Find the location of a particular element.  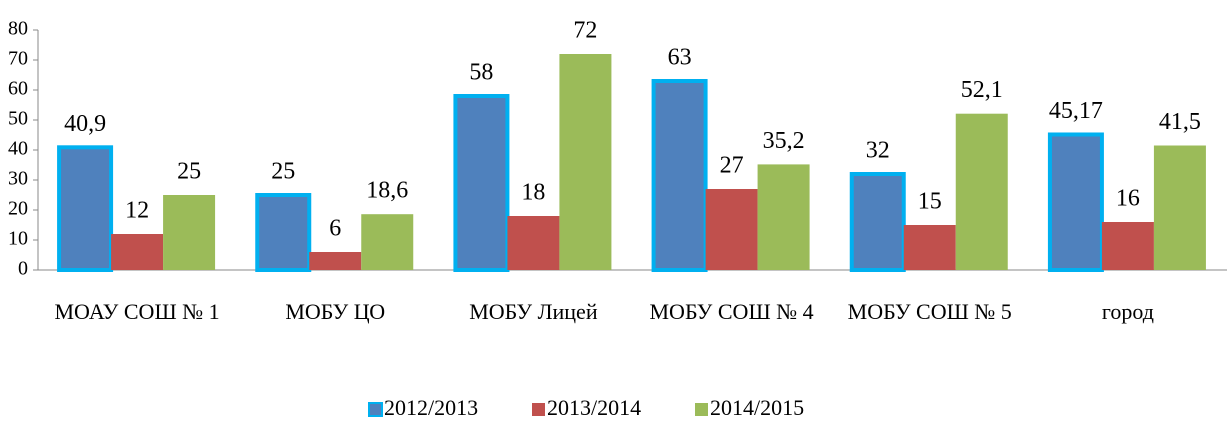

data-label: 18 is located at coordinates (533, 193).